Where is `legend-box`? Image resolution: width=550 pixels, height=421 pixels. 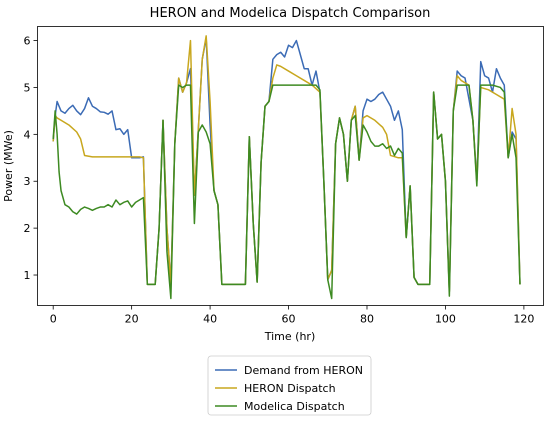
legend-box is located at coordinates (289, 385).